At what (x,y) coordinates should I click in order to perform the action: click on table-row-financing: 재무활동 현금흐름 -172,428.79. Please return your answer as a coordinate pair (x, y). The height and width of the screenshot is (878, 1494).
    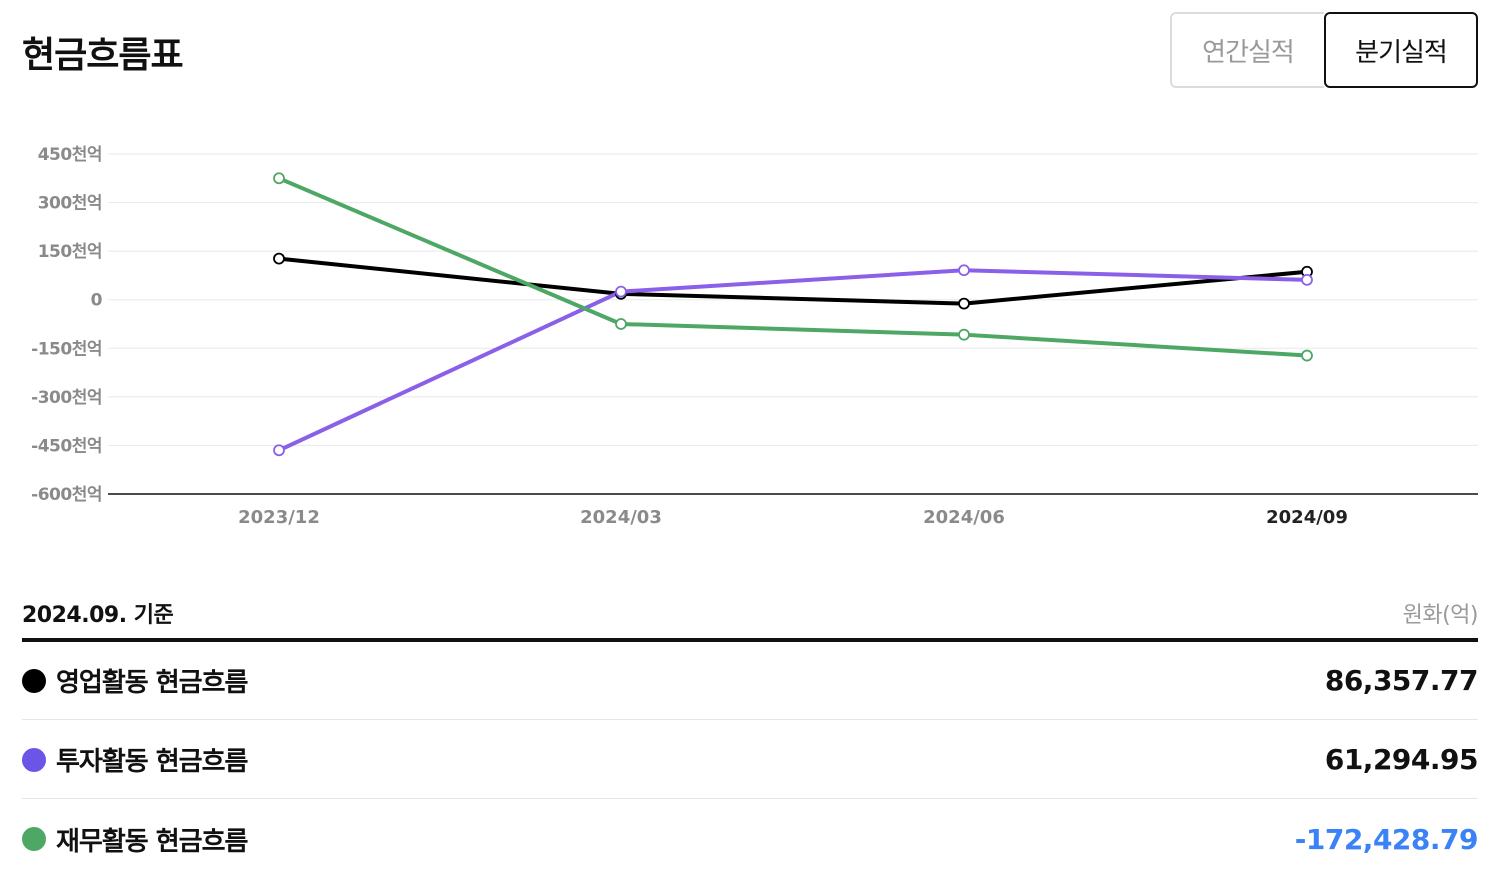
    Looking at the image, I should click on (750, 839).